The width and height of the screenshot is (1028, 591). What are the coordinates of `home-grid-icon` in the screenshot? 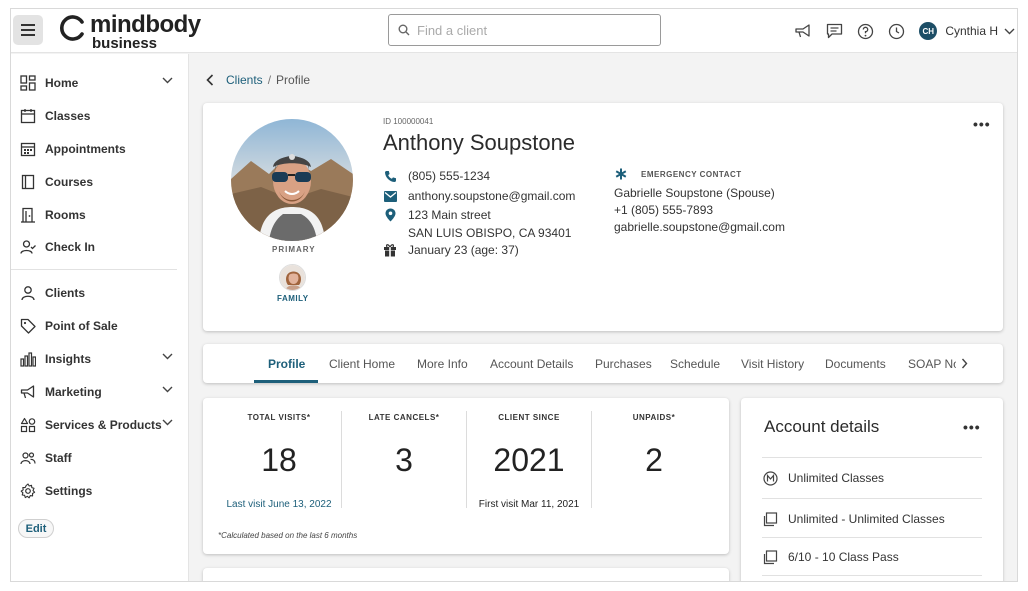 It's located at (28, 83).